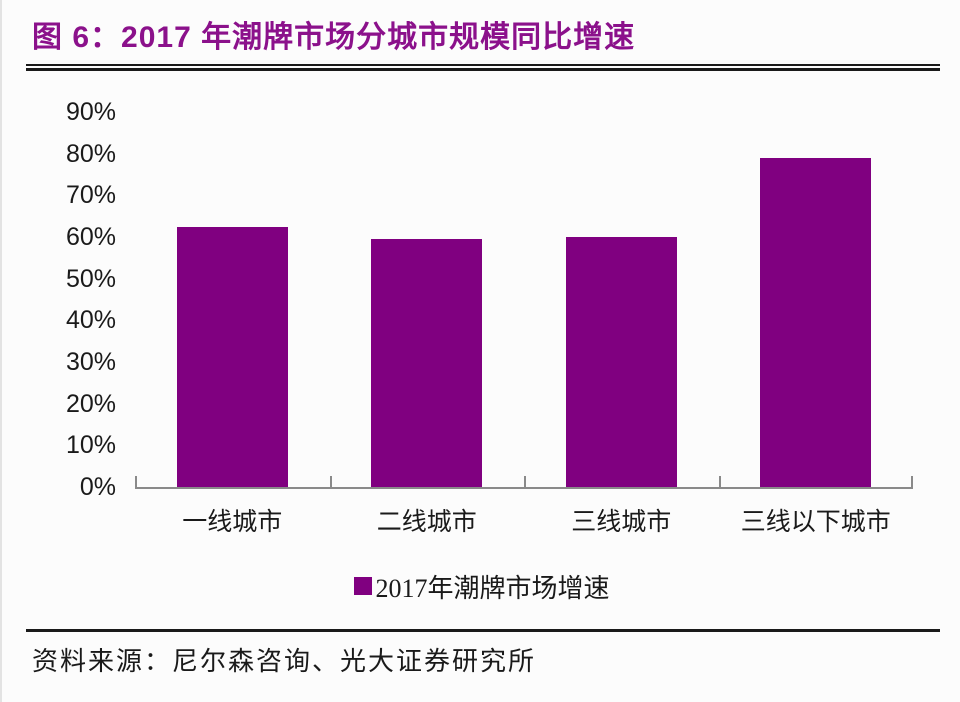  Describe the element at coordinates (492, 588) in the screenshot. I see `legend-label: 2017年潮牌市场增速` at that location.